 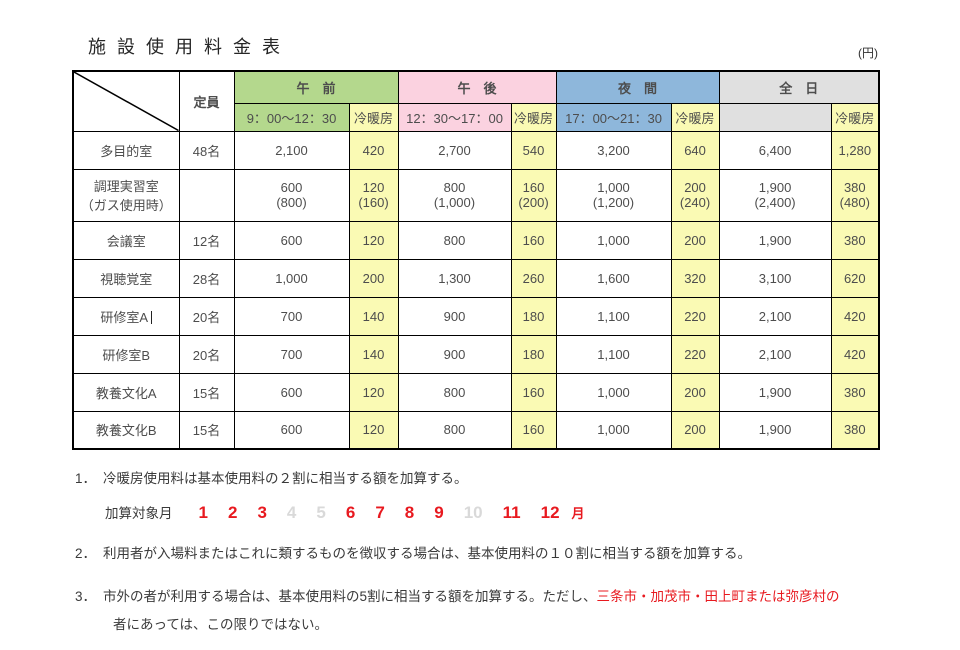 I want to click on note-1: 1． 冷暖房使用料は基本使用料の２割に相当する額を加算する。, so click(x=495, y=479).